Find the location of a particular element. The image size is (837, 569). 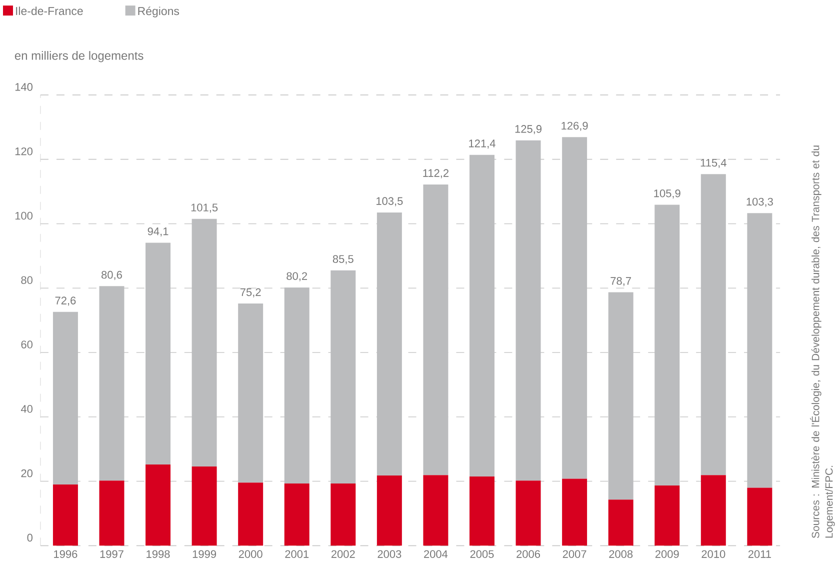

source-note: Sources : Ministère de l'Écologie, du Développement durable, des Transports et du Logement/FPC. is located at coordinates (822, 342).